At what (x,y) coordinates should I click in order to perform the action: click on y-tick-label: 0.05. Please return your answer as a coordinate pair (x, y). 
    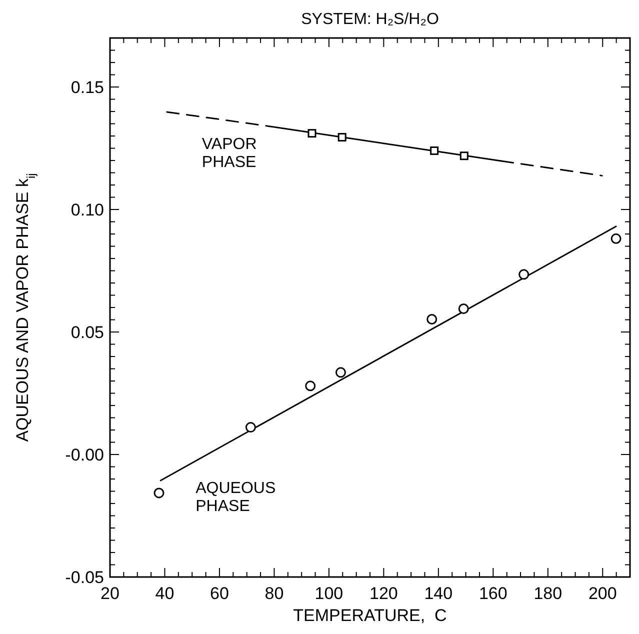
    Looking at the image, I should click on (87, 332).